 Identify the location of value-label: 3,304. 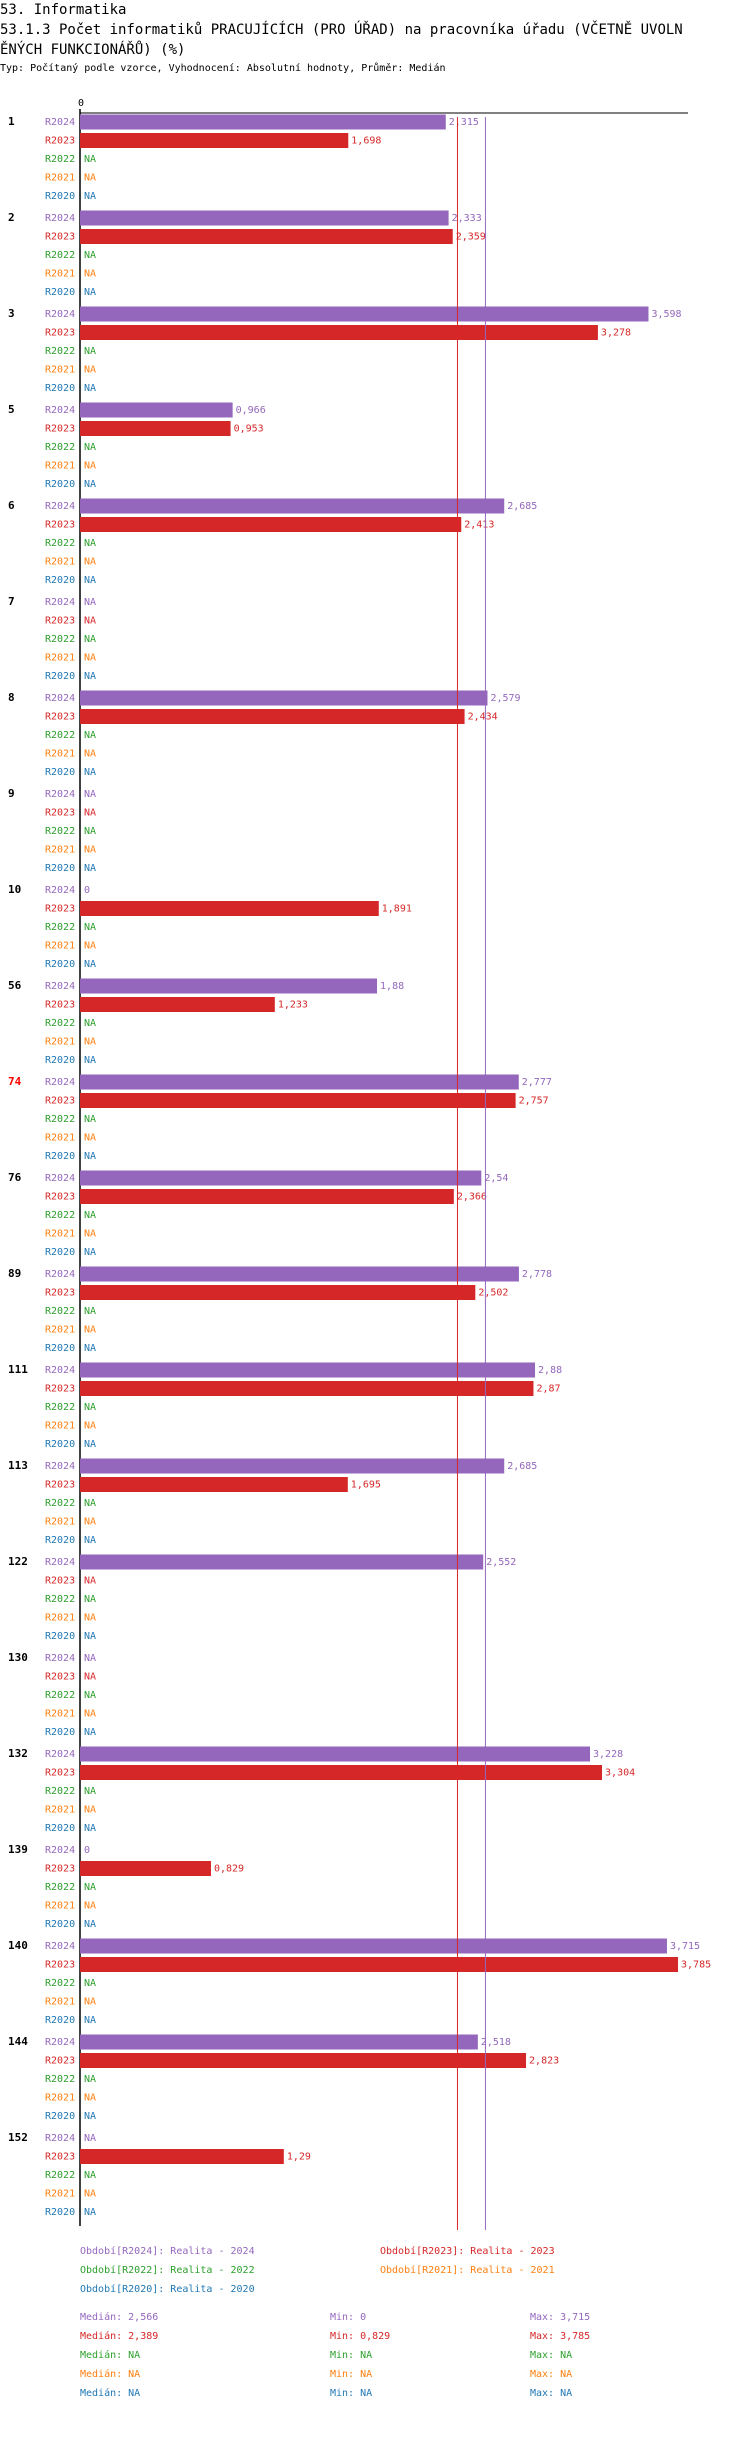
(620, 1773).